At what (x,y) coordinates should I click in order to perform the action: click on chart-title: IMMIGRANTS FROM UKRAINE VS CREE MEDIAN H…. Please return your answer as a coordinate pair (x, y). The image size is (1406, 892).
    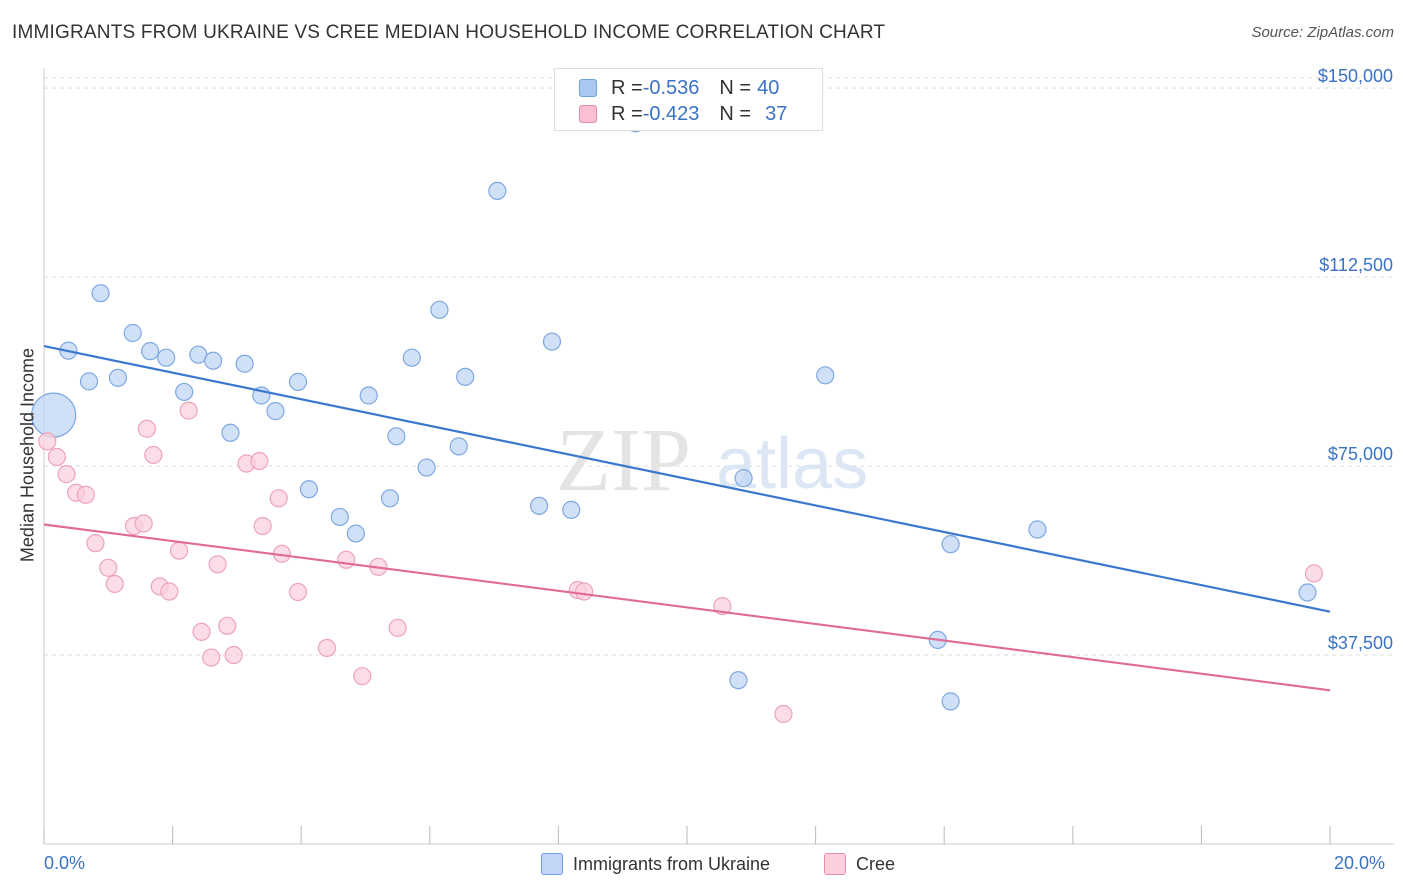
    Looking at the image, I should click on (449, 32).